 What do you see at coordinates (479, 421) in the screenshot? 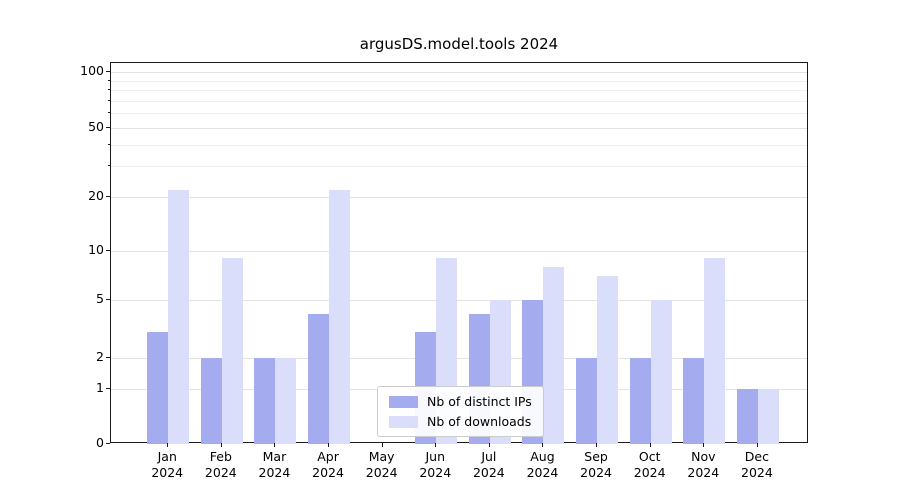
I see `legend-label: Nb of downloads` at bounding box center [479, 421].